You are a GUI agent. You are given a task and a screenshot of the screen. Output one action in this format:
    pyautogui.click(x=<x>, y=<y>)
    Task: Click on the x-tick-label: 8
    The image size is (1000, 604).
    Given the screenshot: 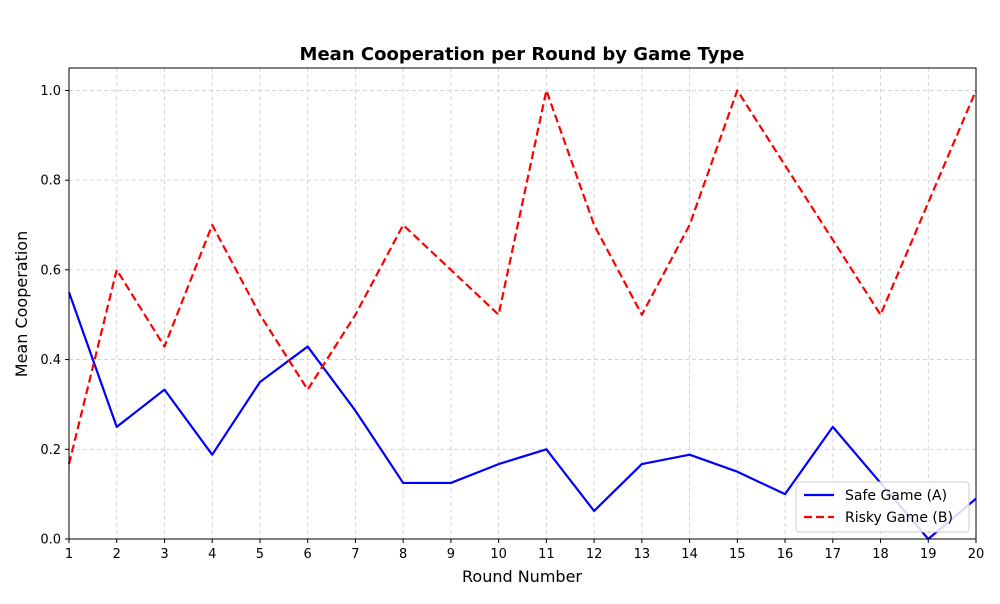 What is the action you would take?
    pyautogui.click(x=403, y=554)
    